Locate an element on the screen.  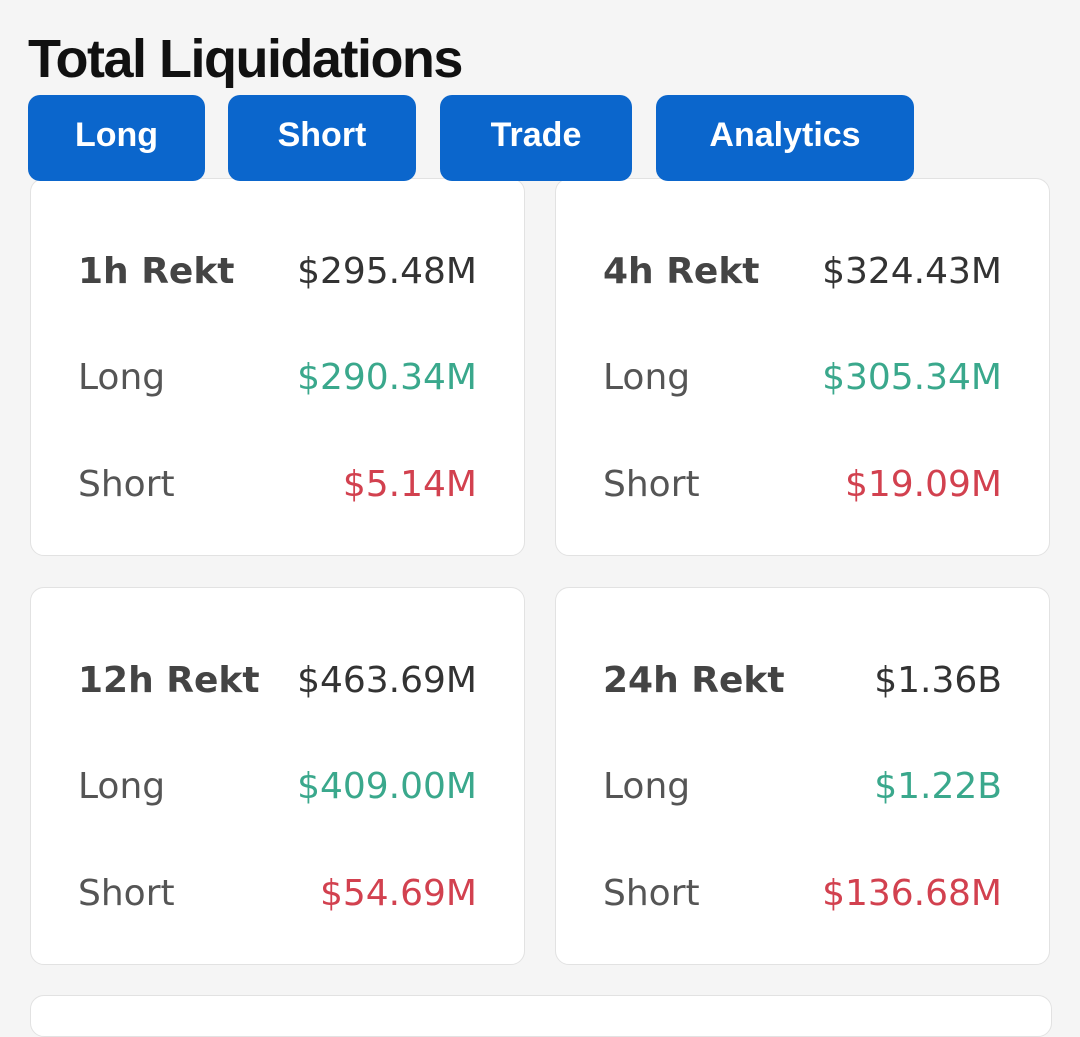
stat-value: $295.48M is located at coordinates (387, 271).